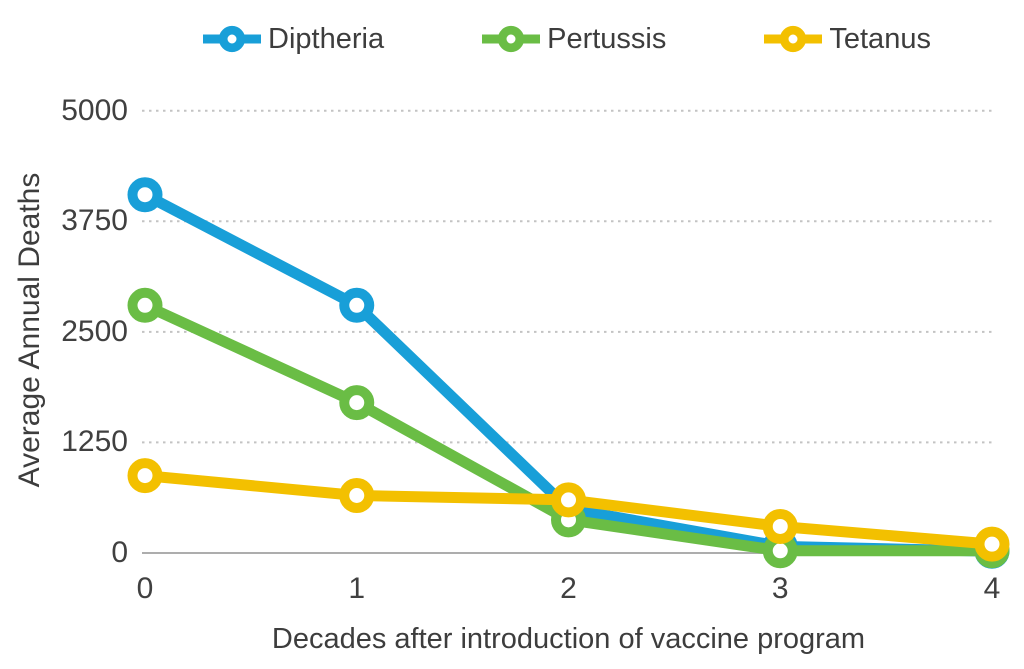 The height and width of the screenshot is (669, 1024). Describe the element at coordinates (511, 39) in the screenshot. I see `pertussis-line-marker-icon` at that location.